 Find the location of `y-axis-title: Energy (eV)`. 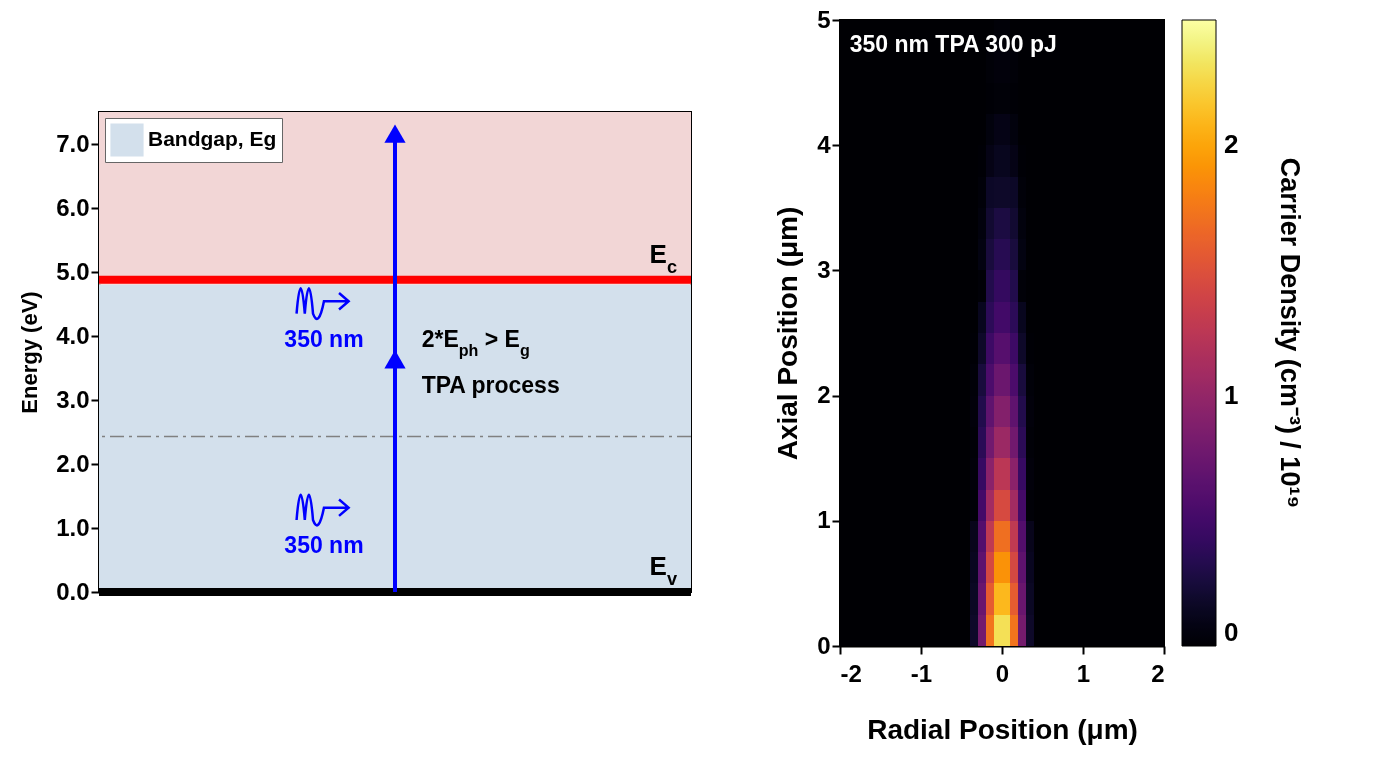

y-axis-title: Energy (eV) is located at coordinates (30, 352).